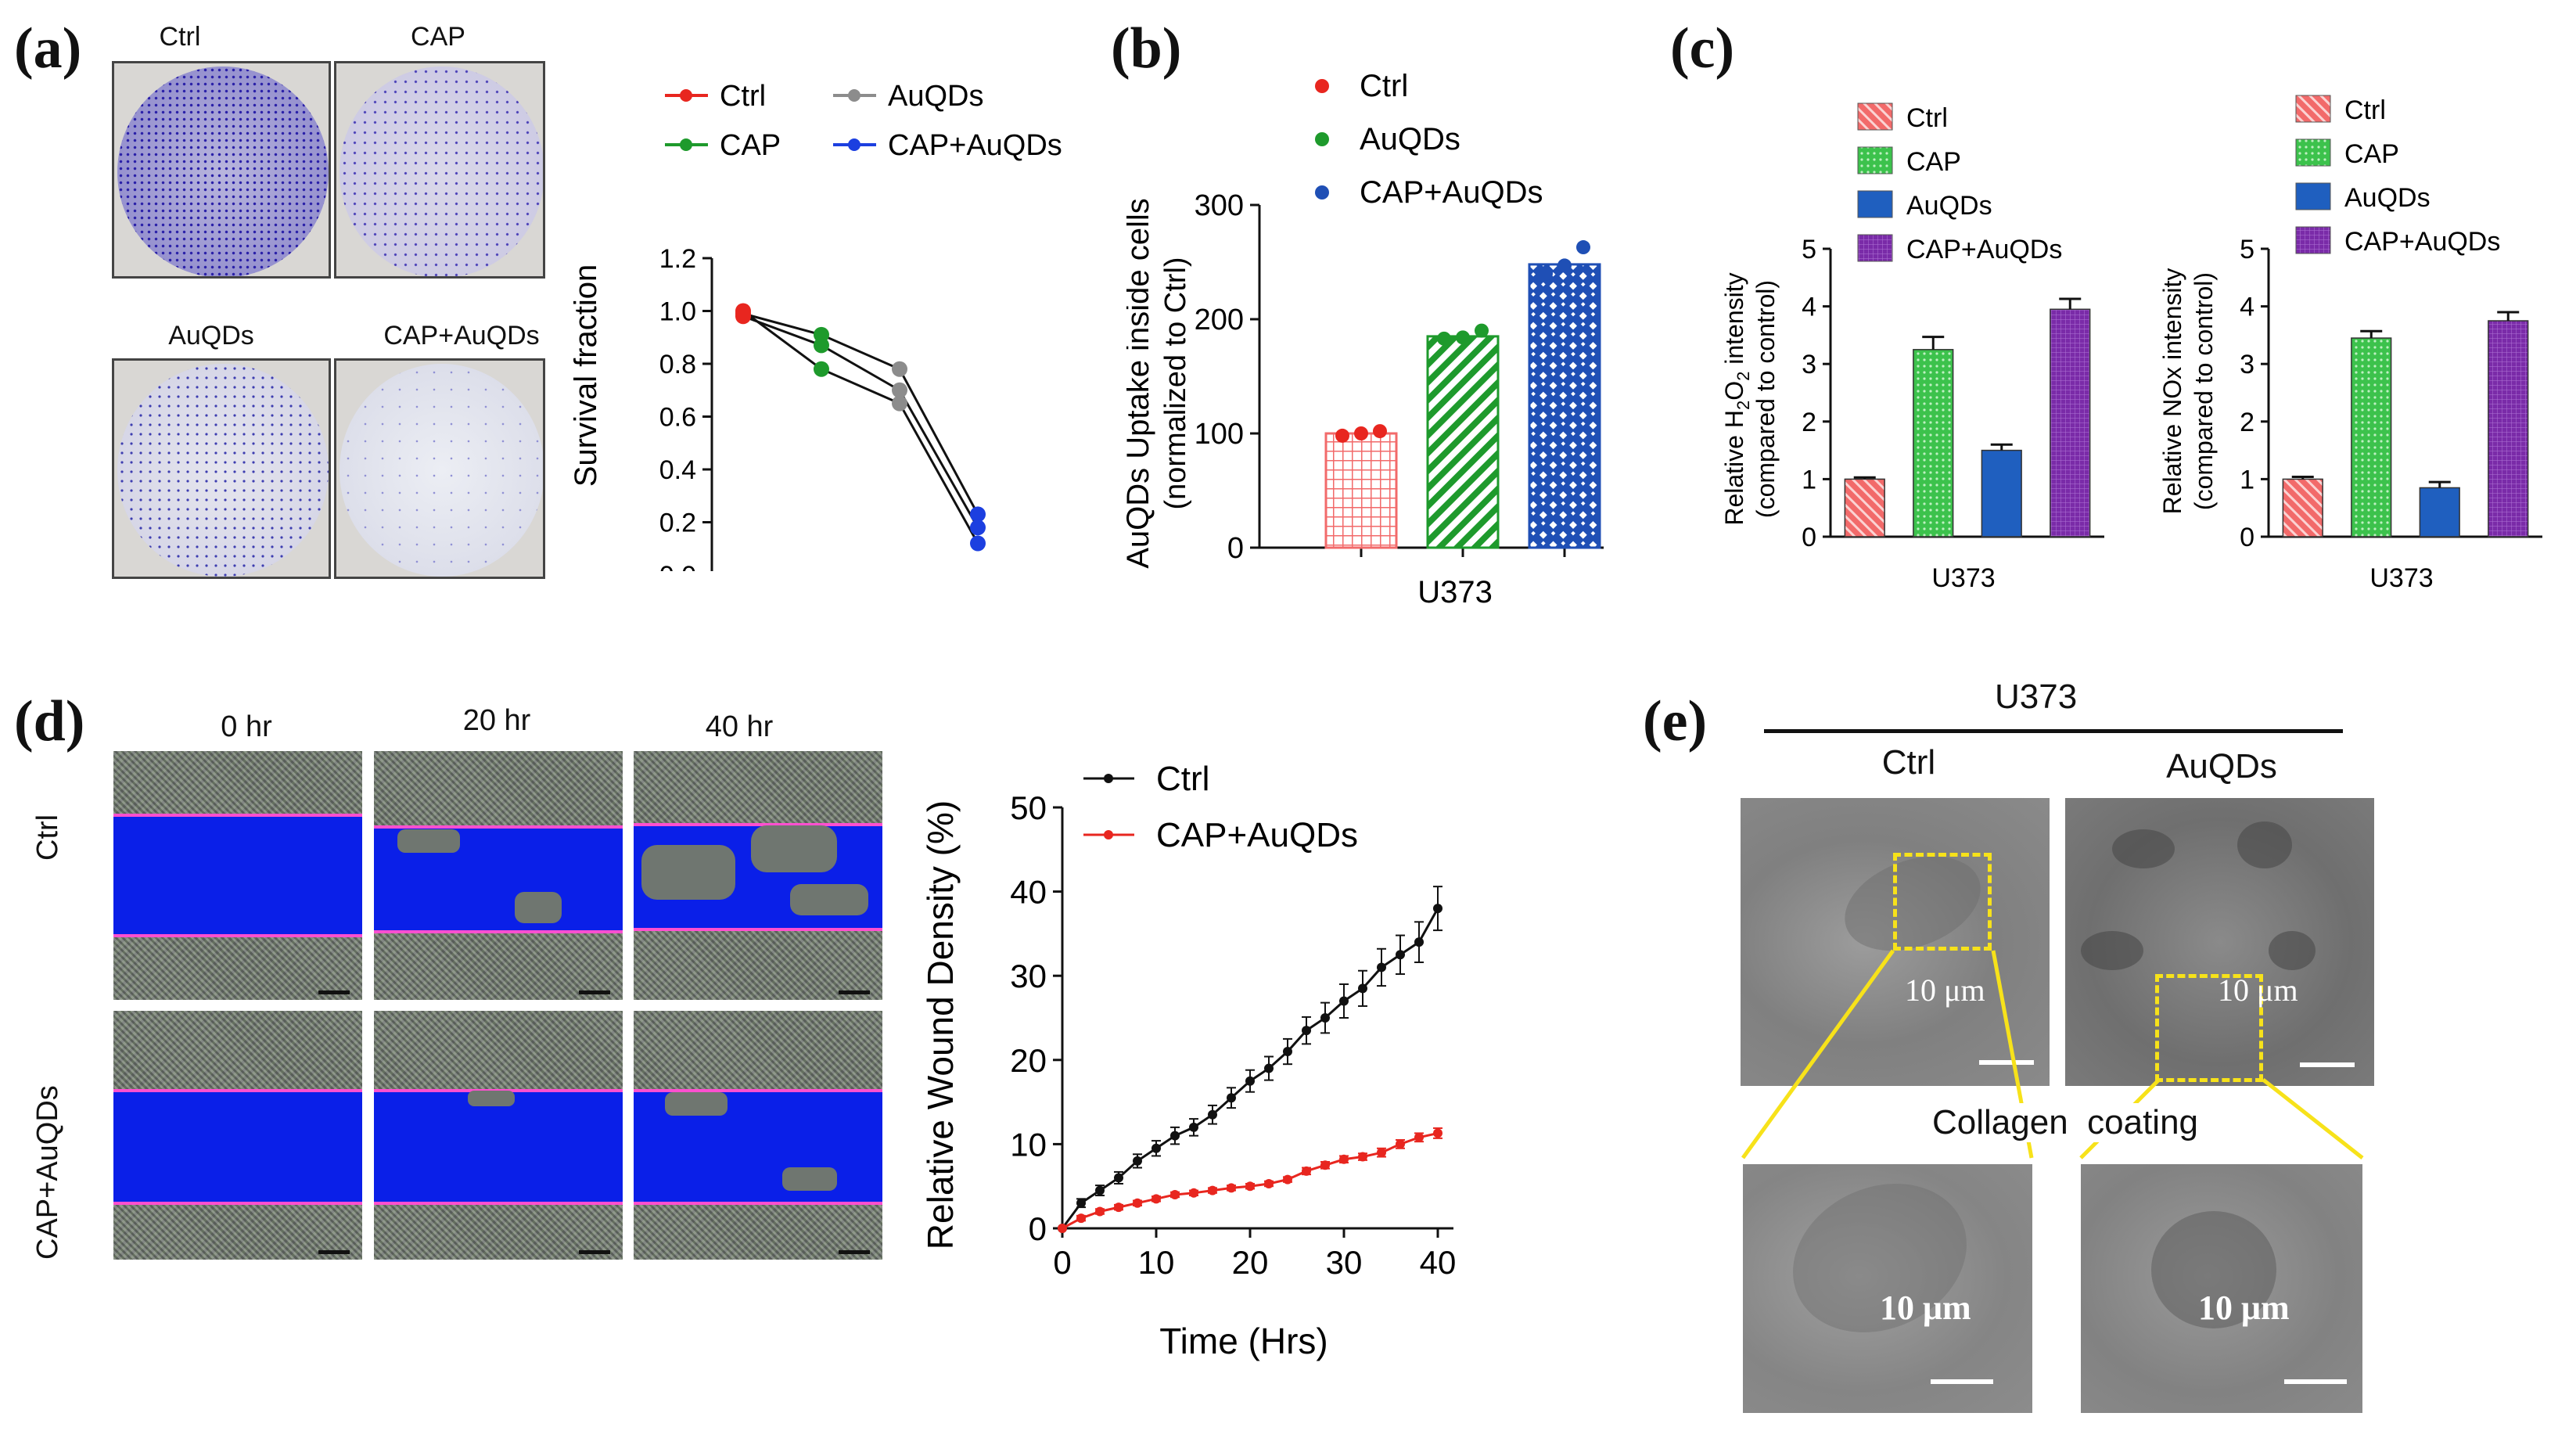  Describe the element at coordinates (678, 312) in the screenshot. I see `chart-a-ytick-label: 1.0` at that location.